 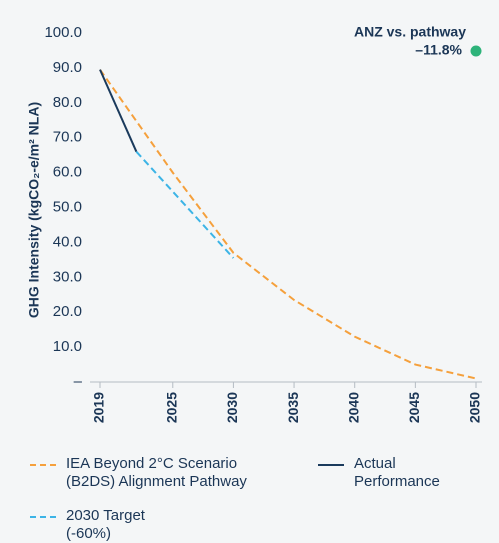 What do you see at coordinates (475, 407) in the screenshot?
I see `x-tick-label: 2050` at bounding box center [475, 407].